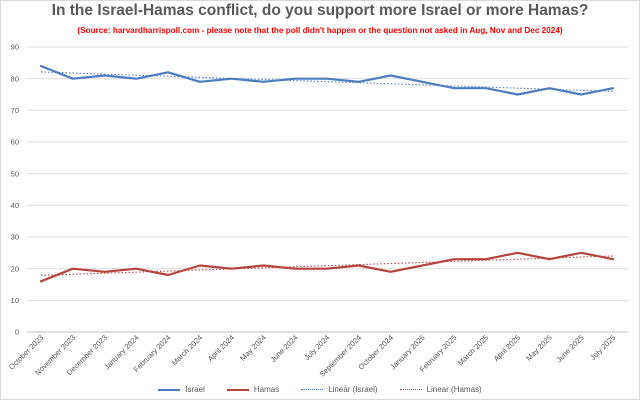 This screenshot has height=400, width=640. I want to click on legend-item-linear-israel: Linear (Israel), so click(339, 389).